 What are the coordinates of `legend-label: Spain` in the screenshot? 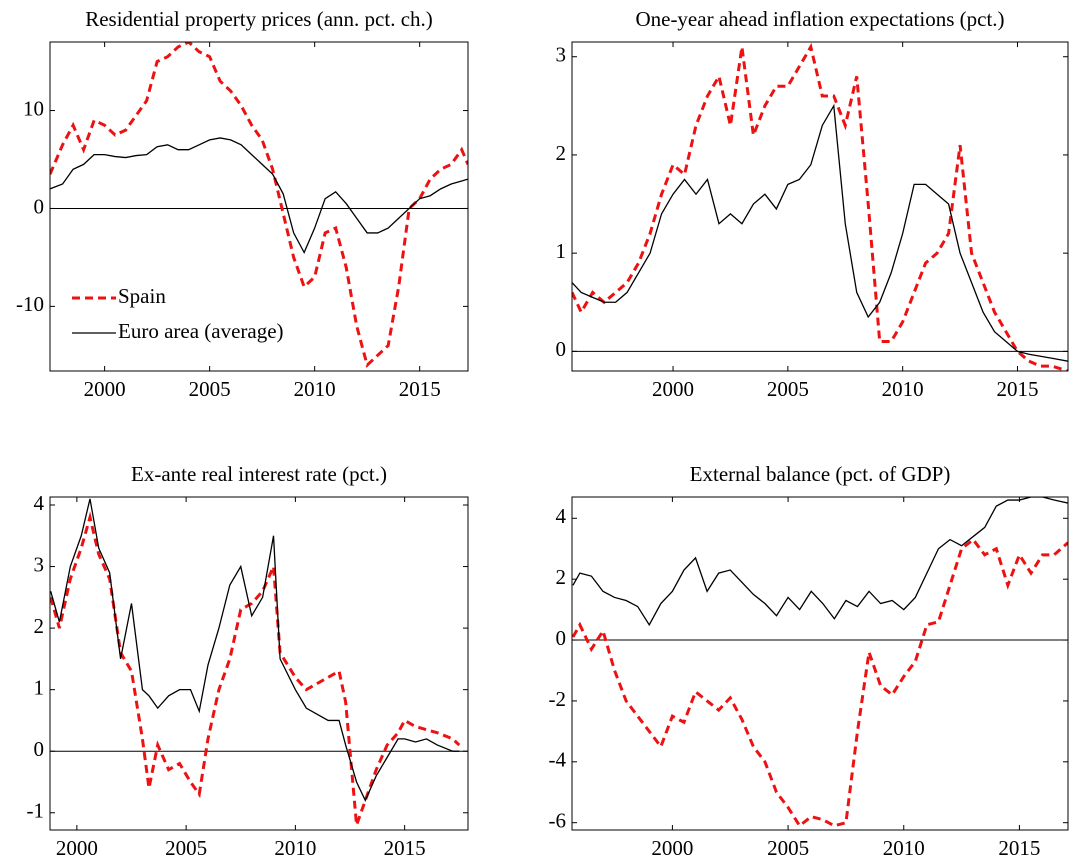 It's located at (142, 296).